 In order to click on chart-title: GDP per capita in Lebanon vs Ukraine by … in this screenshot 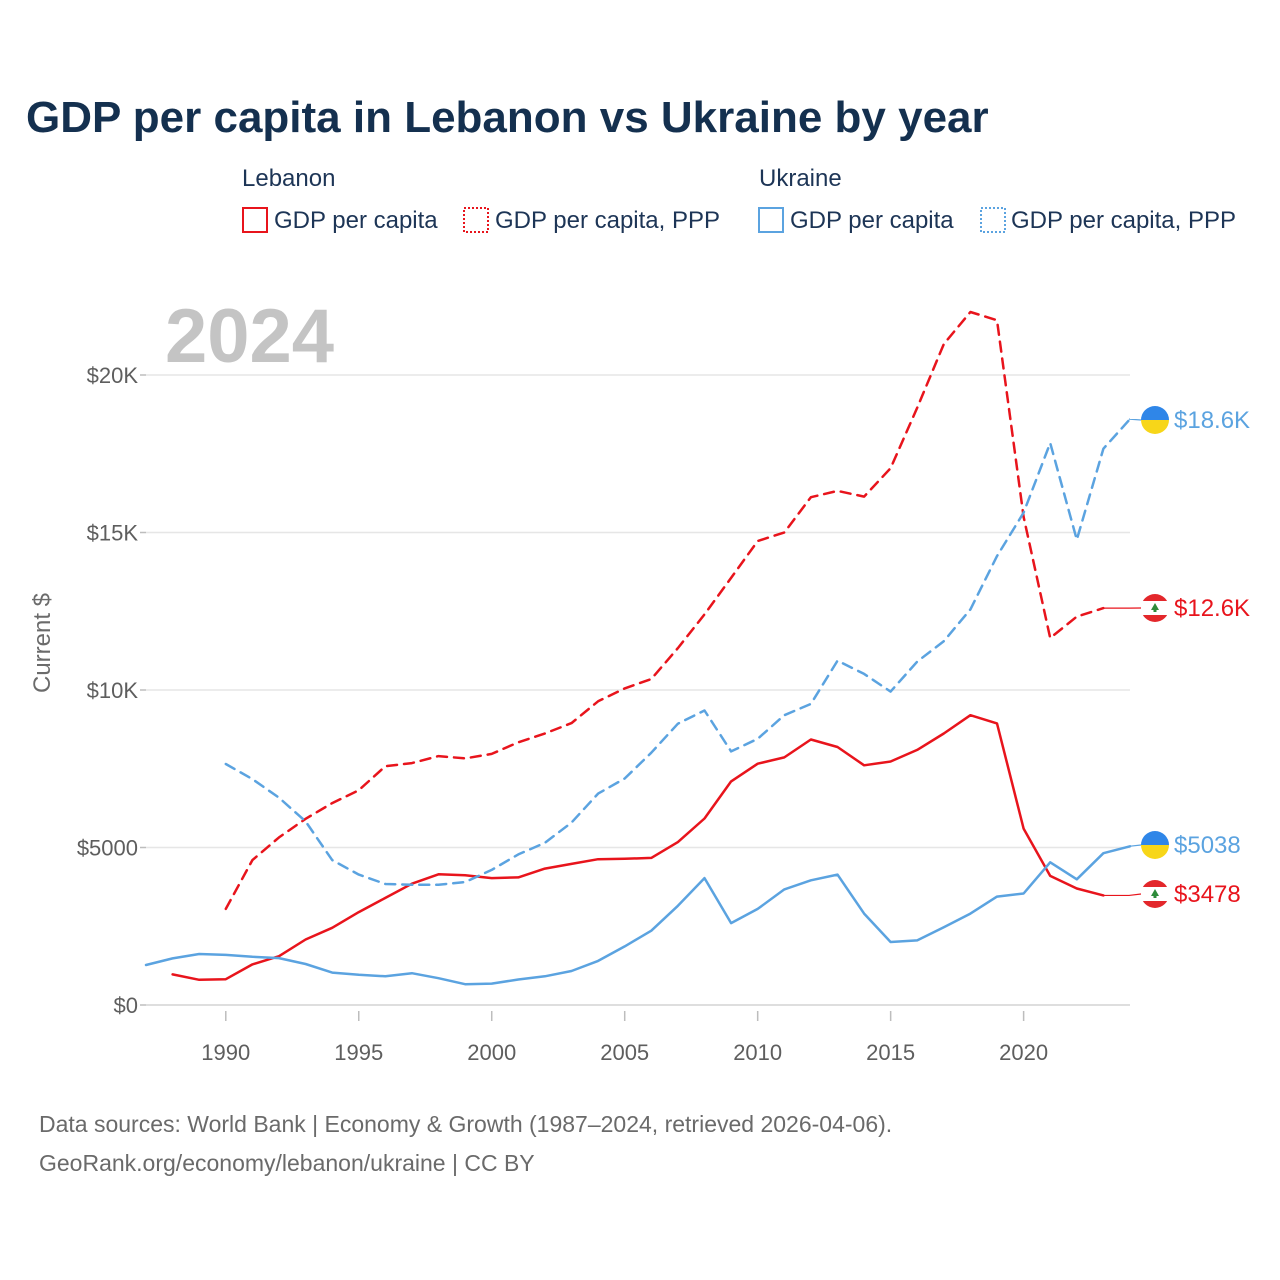, I will do `click(507, 117)`.